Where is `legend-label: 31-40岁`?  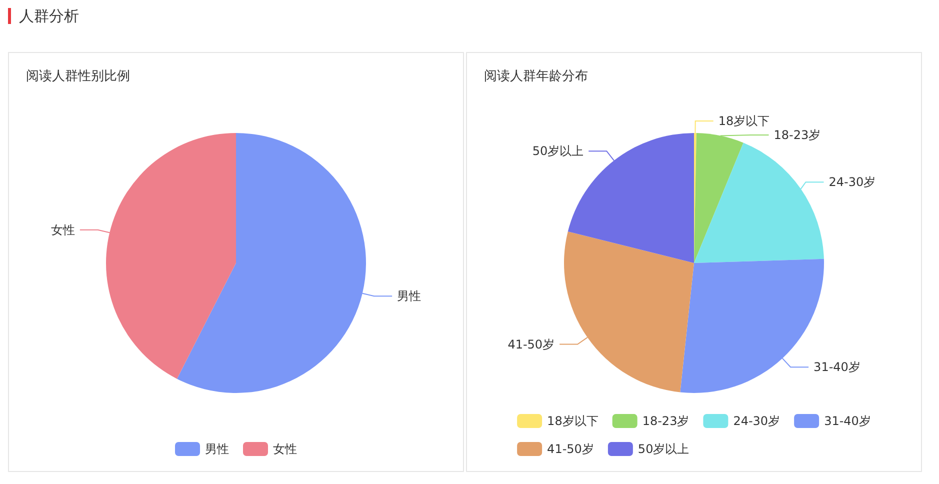
legend-label: 31-40岁 is located at coordinates (847, 421).